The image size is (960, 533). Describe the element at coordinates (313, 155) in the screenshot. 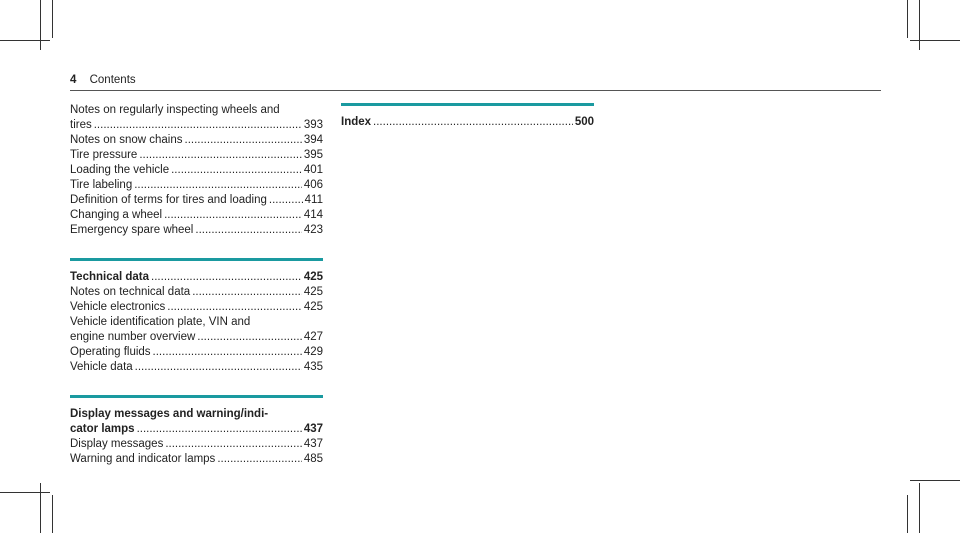

I see `toc-entry-page: 395` at that location.